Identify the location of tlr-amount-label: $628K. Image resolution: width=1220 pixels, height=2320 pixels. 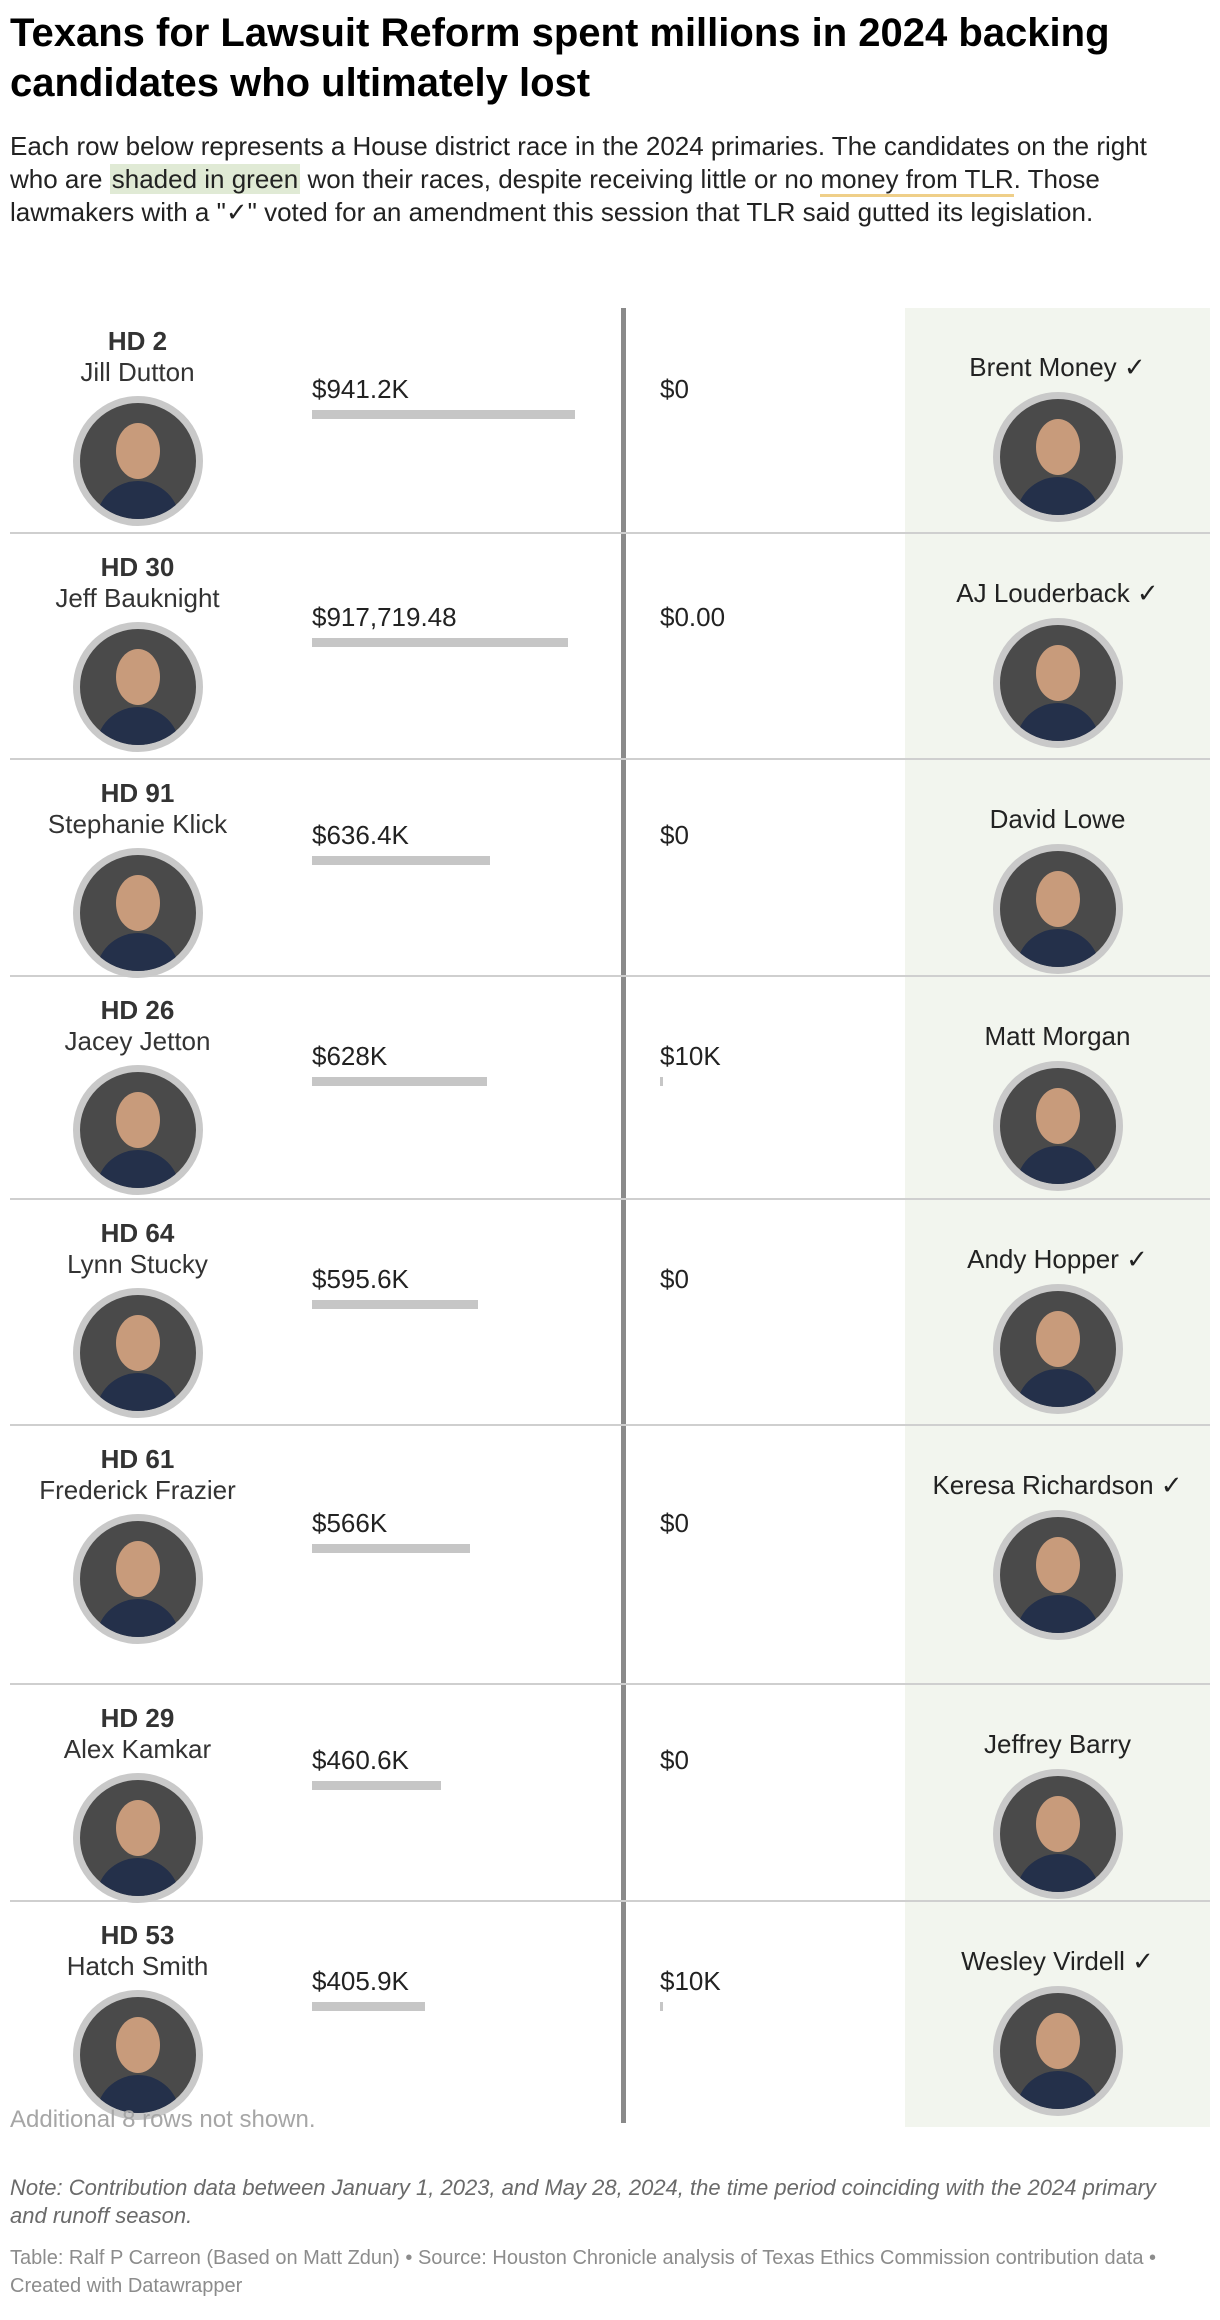
(350, 1056).